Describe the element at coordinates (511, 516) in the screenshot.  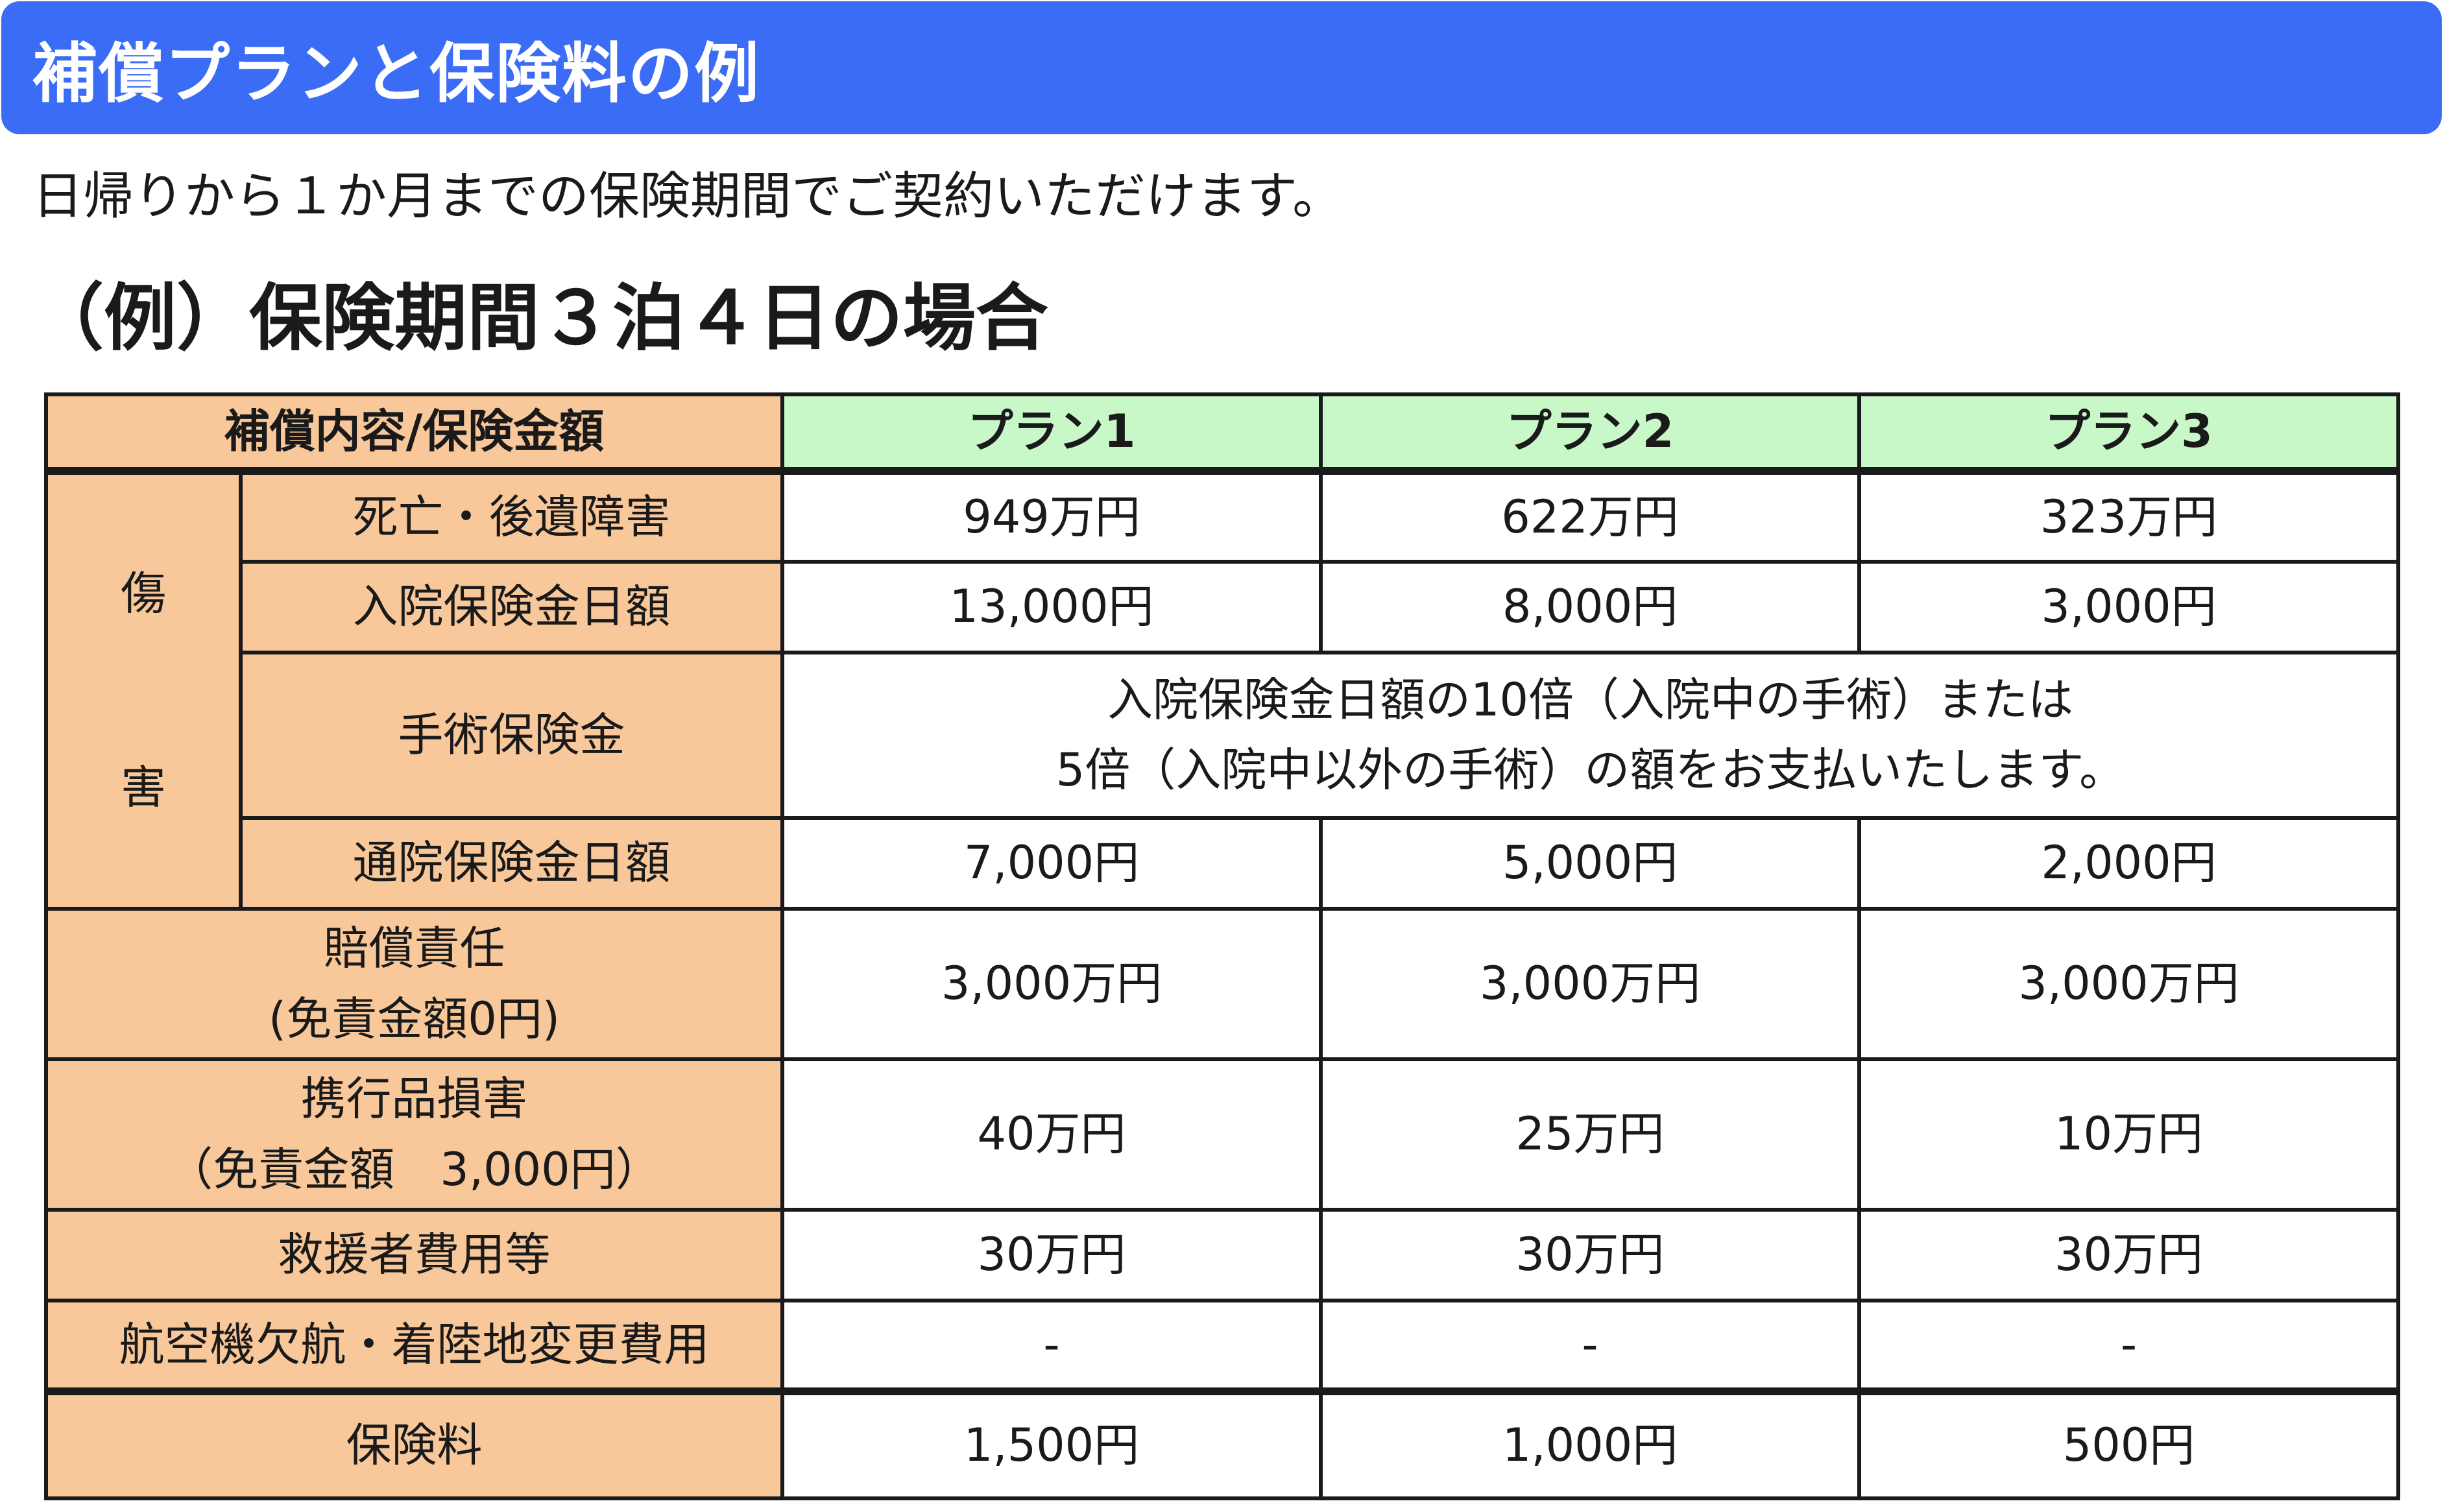
I see `row-label-death: 死亡・後遺障害` at that location.